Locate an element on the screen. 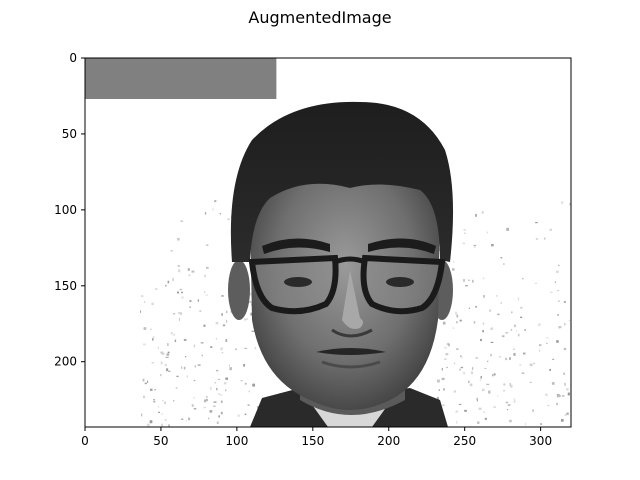  x-tick-label: 150 is located at coordinates (312, 441).